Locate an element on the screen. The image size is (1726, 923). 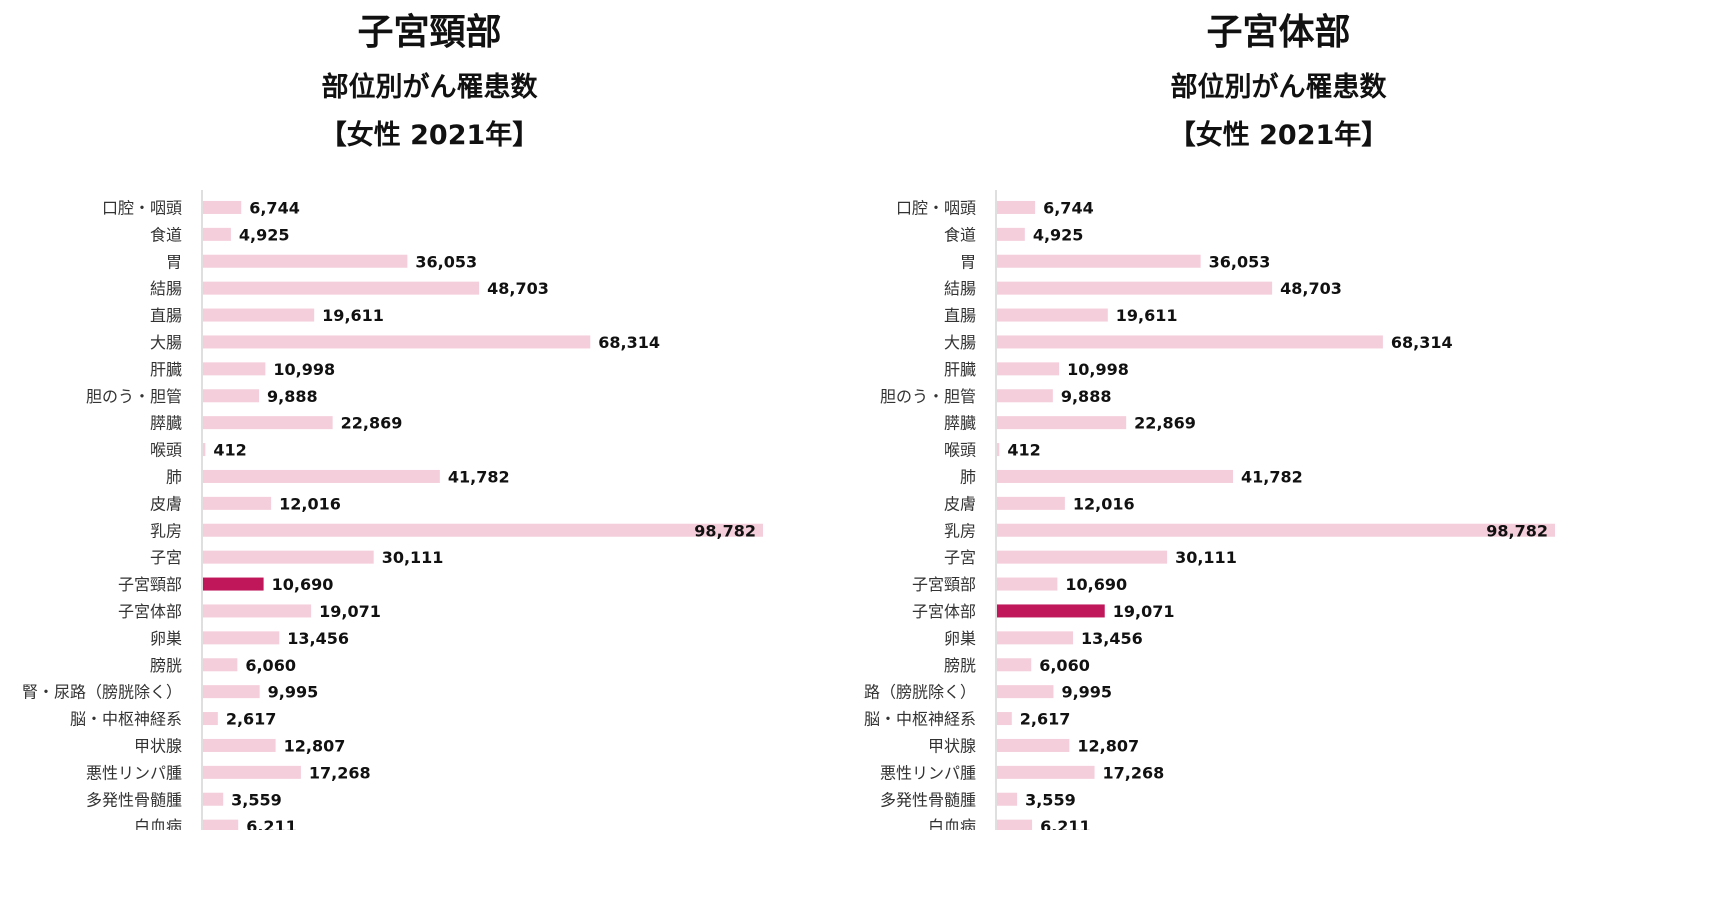
category-label: 子宮体部 is located at coordinates (944, 611).